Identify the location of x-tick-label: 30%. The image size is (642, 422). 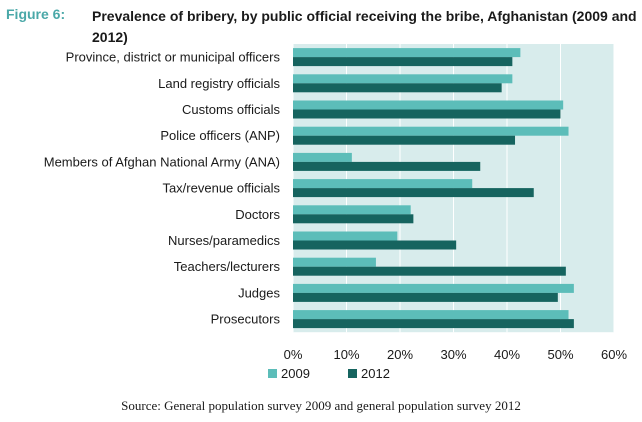
(453, 354).